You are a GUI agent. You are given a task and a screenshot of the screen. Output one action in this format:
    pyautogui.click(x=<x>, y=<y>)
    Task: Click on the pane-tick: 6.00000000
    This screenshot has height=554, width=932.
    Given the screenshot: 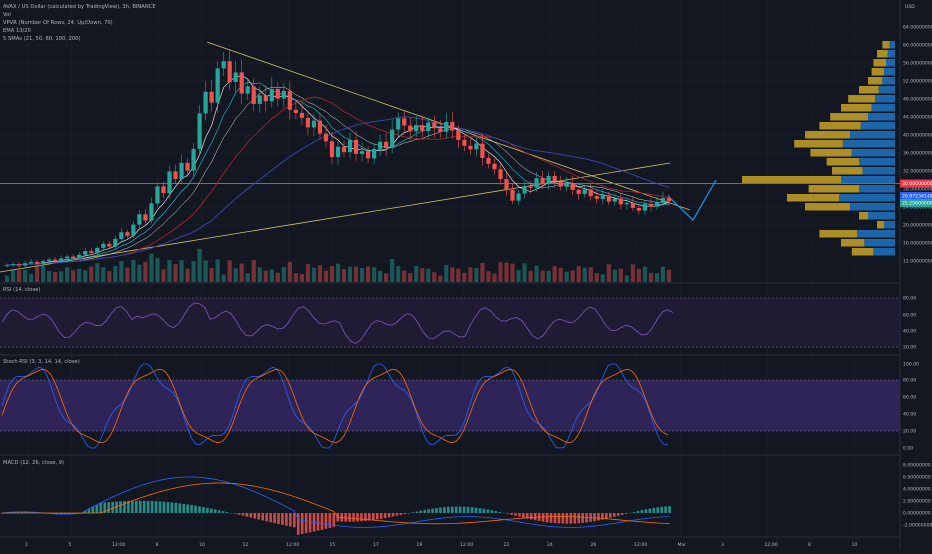 What is the action you would take?
    pyautogui.click(x=917, y=478)
    